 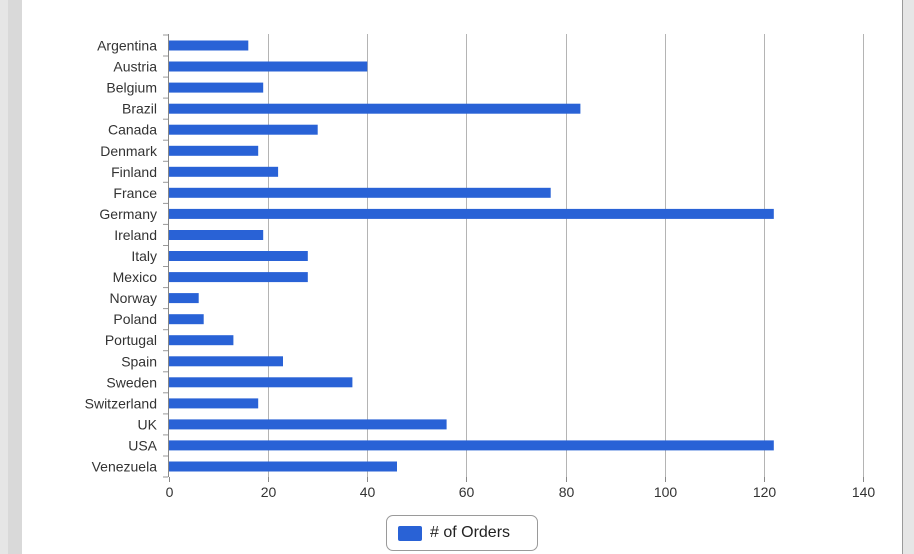 What do you see at coordinates (186, 319) in the screenshot?
I see `bar-poland` at bounding box center [186, 319].